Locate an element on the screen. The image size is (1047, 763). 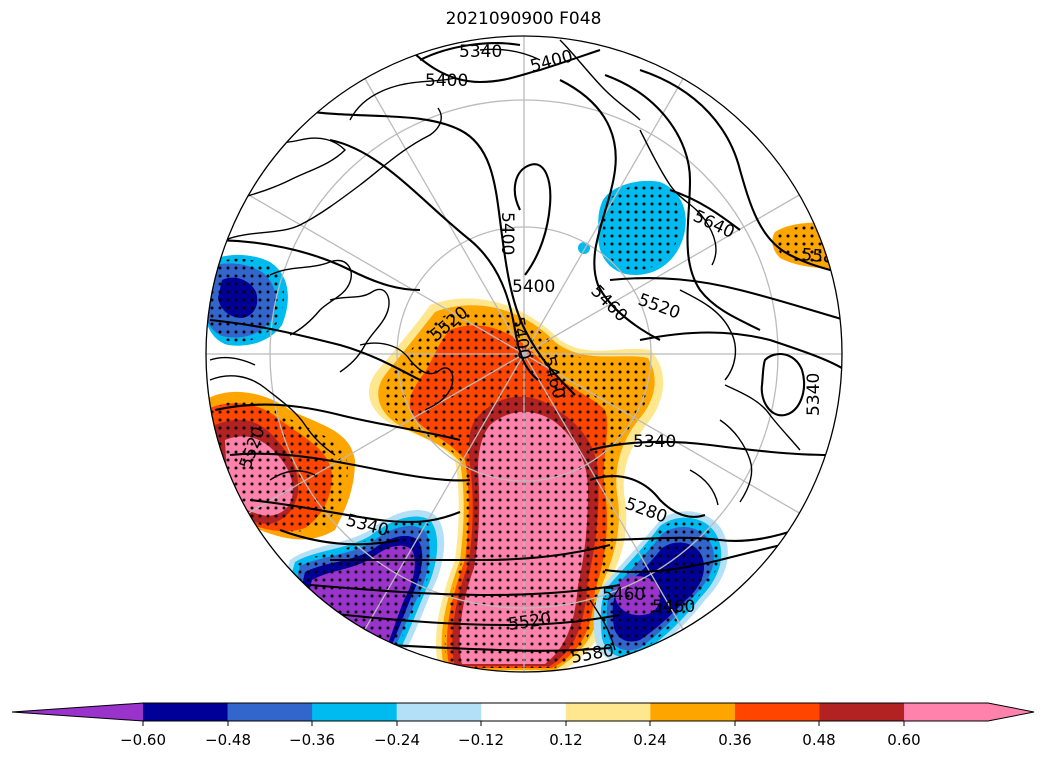
positive-anomaly-center-stipple is located at coordinates (517, 488).